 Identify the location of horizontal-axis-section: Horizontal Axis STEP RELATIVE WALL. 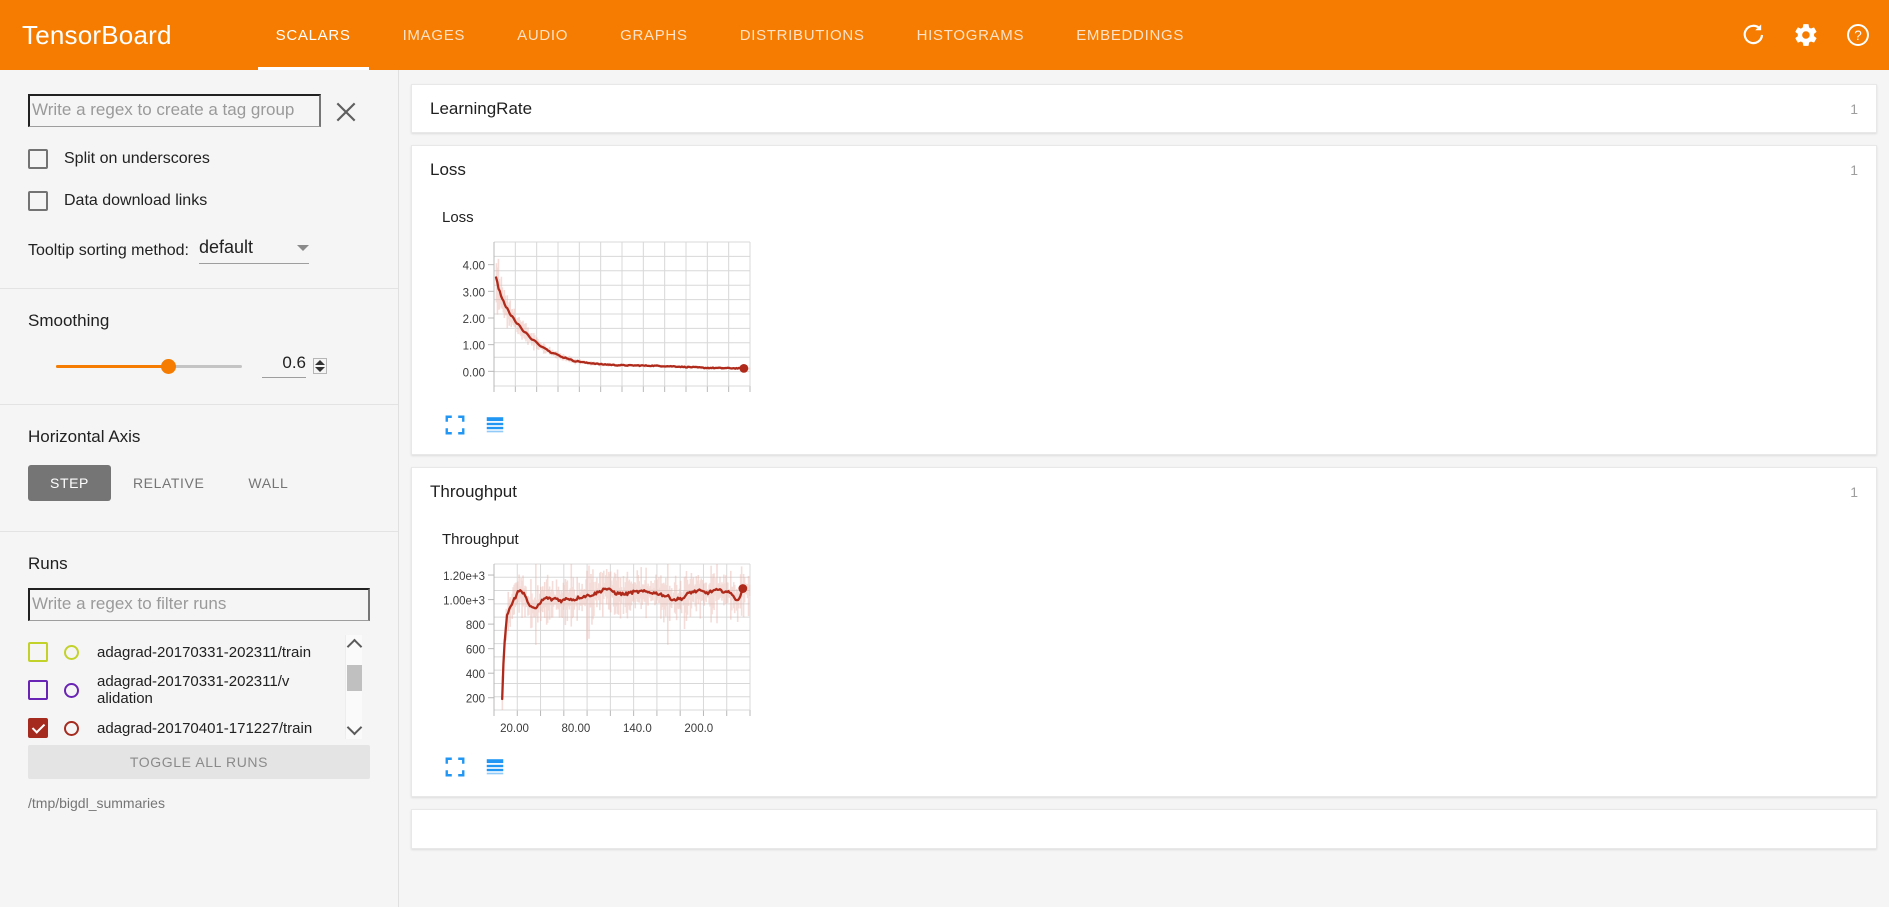
(199, 468).